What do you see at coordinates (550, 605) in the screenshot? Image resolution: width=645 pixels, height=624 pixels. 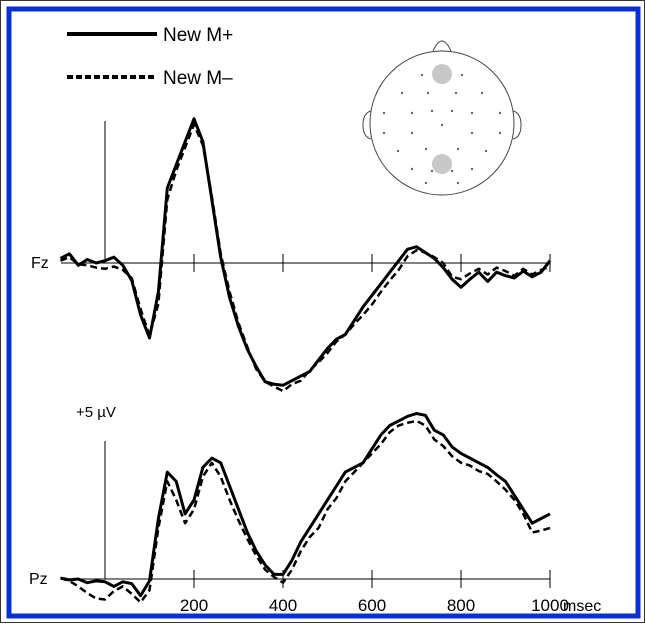 I see `x-tick-label-1000: 1000` at bounding box center [550, 605].